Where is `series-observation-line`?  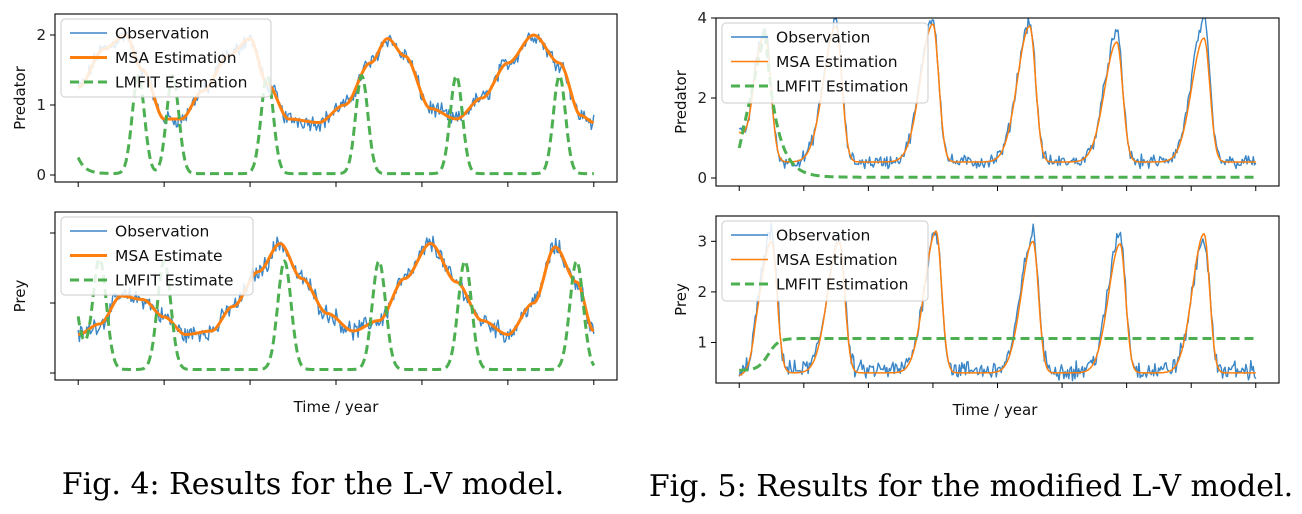
series-observation-line is located at coordinates (336, 82).